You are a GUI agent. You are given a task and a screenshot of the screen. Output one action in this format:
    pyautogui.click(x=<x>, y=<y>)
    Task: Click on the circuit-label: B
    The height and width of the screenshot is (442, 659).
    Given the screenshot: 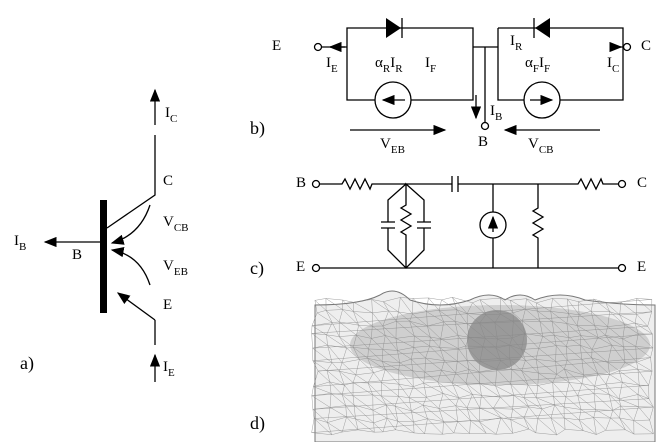 What is the action you would take?
    pyautogui.click(x=483, y=142)
    